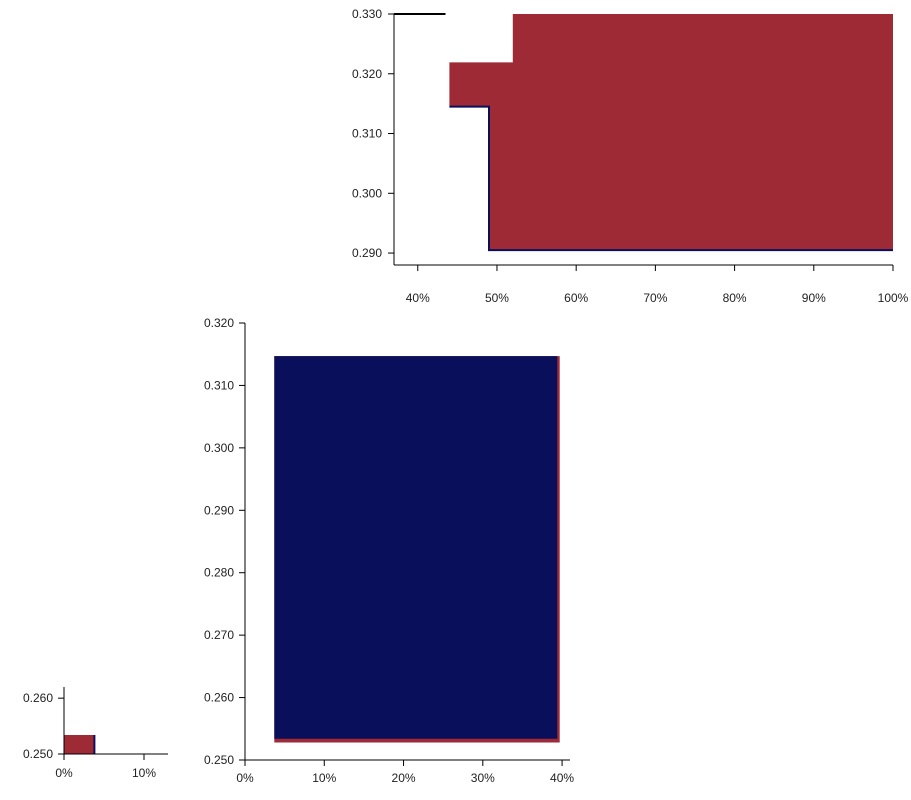 This screenshot has width=911, height=800. I want to click on y-tick-label: 0.330, so click(367, 14).